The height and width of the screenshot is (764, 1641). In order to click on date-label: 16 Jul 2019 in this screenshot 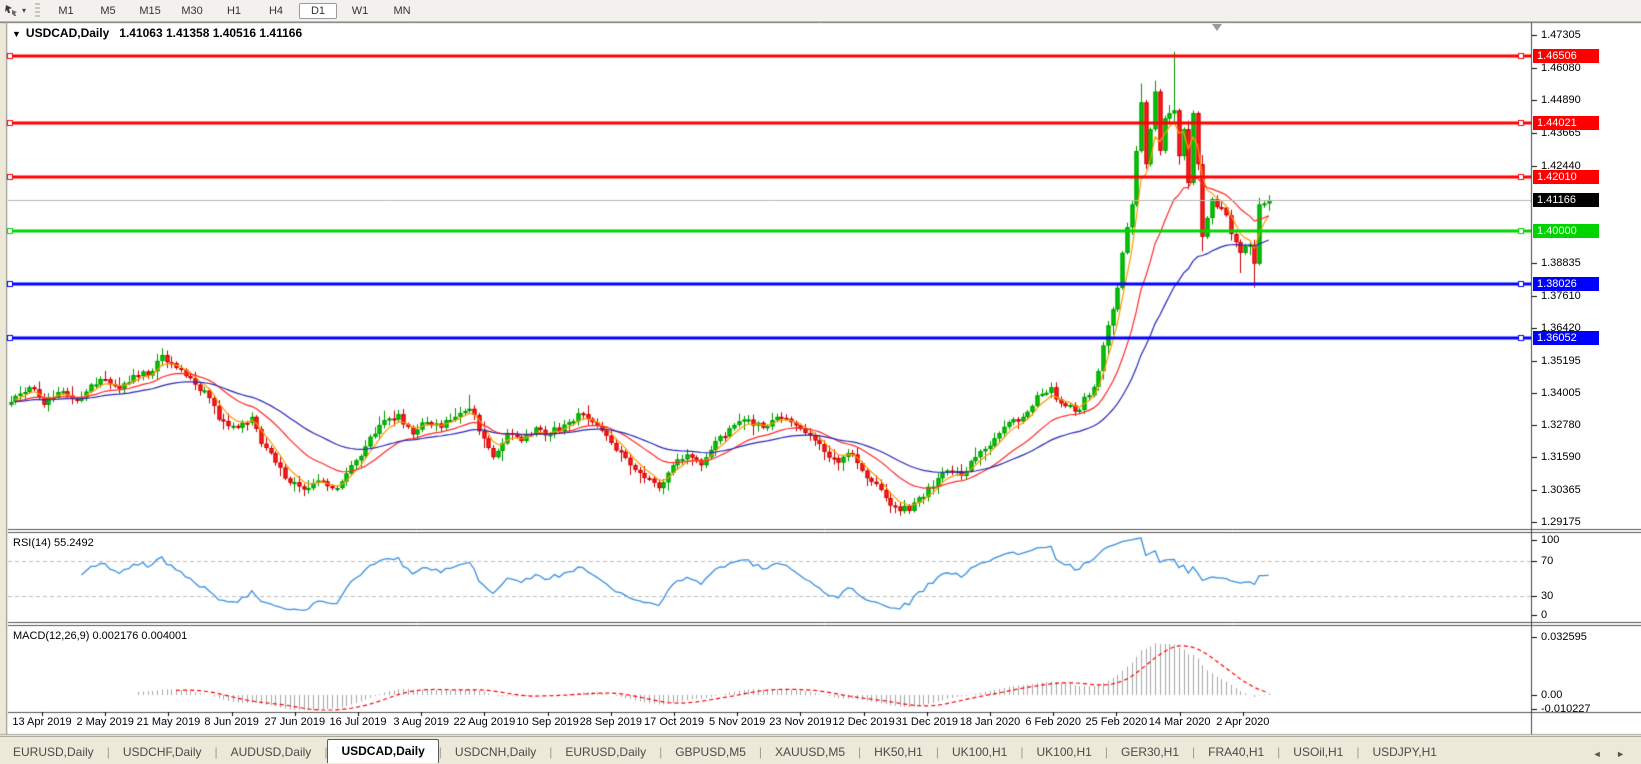, I will do `click(358, 722)`.